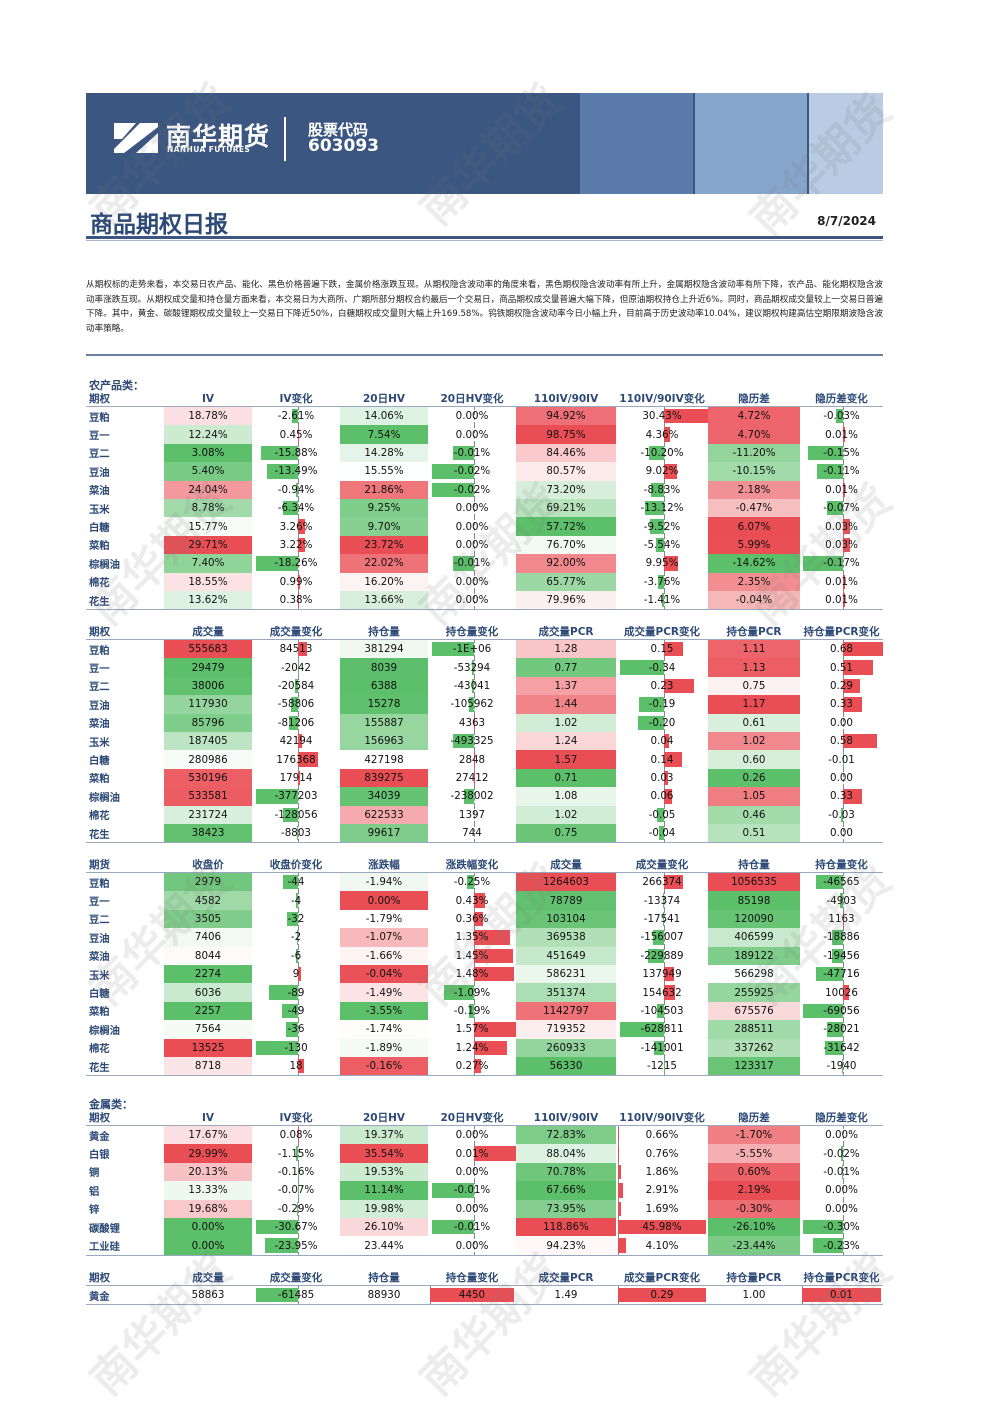 This screenshot has height=1407, width=992. What do you see at coordinates (384, 508) in the screenshot?
I see `heat-cell: 9.25%` at bounding box center [384, 508].